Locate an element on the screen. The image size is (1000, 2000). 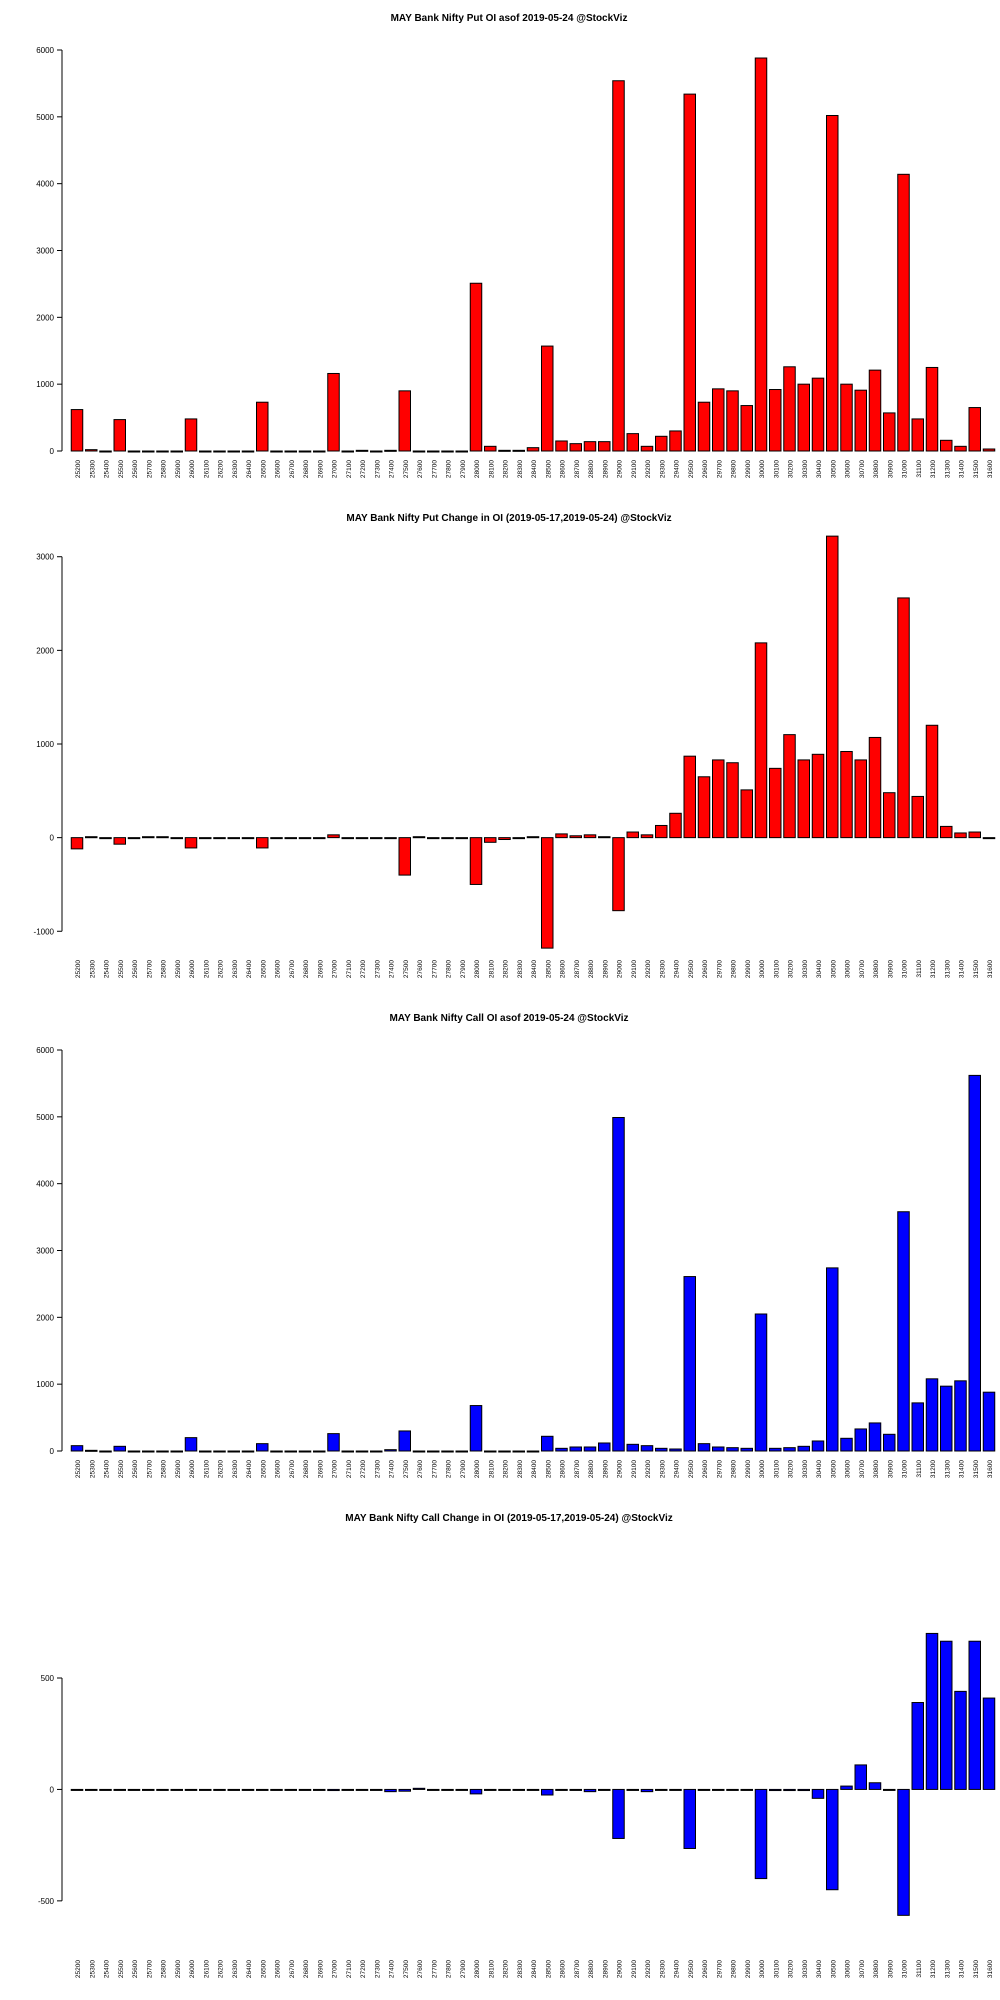
x-tick-label: 28100 is located at coordinates (491, 969).